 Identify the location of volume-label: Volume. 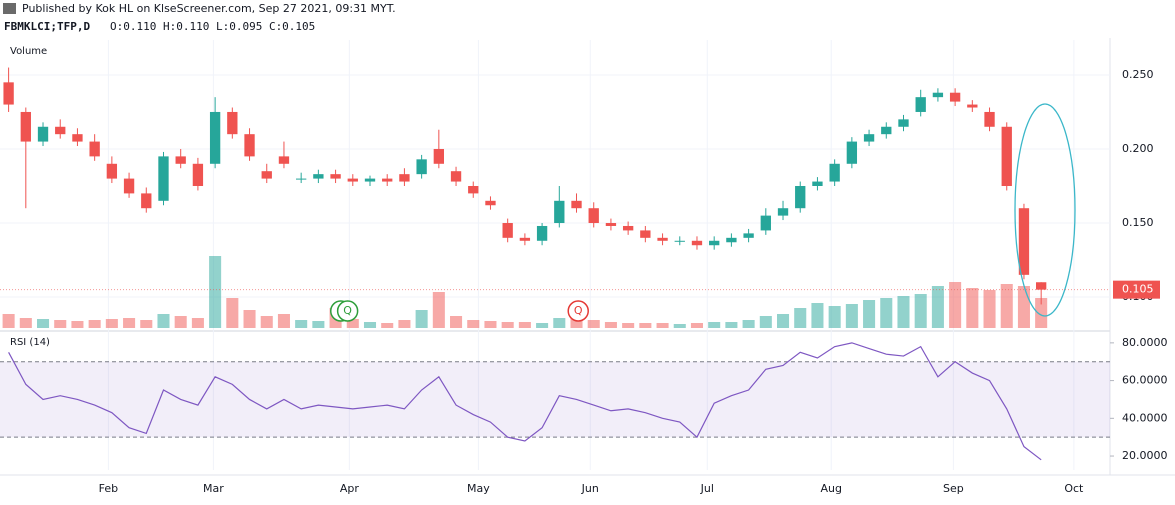
(28, 51).